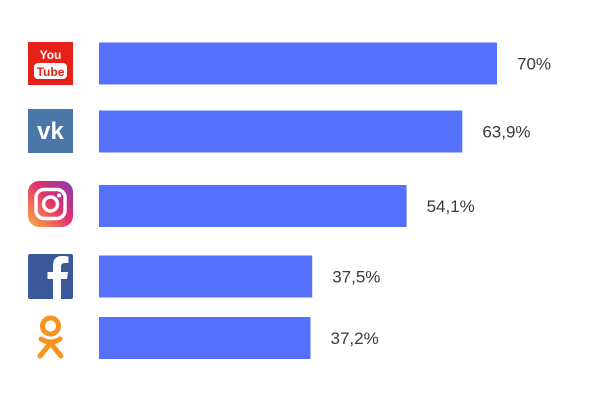 The width and height of the screenshot is (600, 400). I want to click on svg-text: You, so click(51, 55).